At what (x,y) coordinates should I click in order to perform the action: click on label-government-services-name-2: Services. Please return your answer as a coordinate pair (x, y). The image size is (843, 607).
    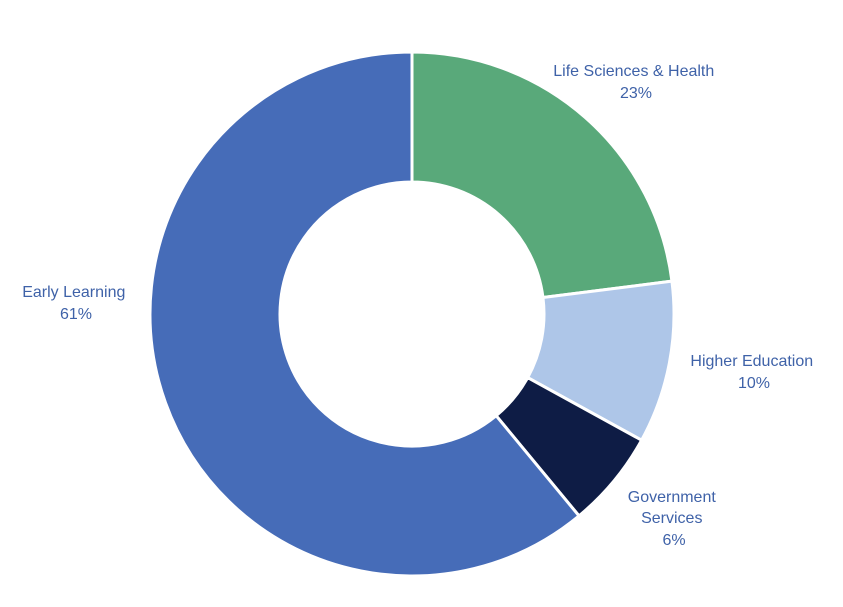
    Looking at the image, I should click on (671, 518).